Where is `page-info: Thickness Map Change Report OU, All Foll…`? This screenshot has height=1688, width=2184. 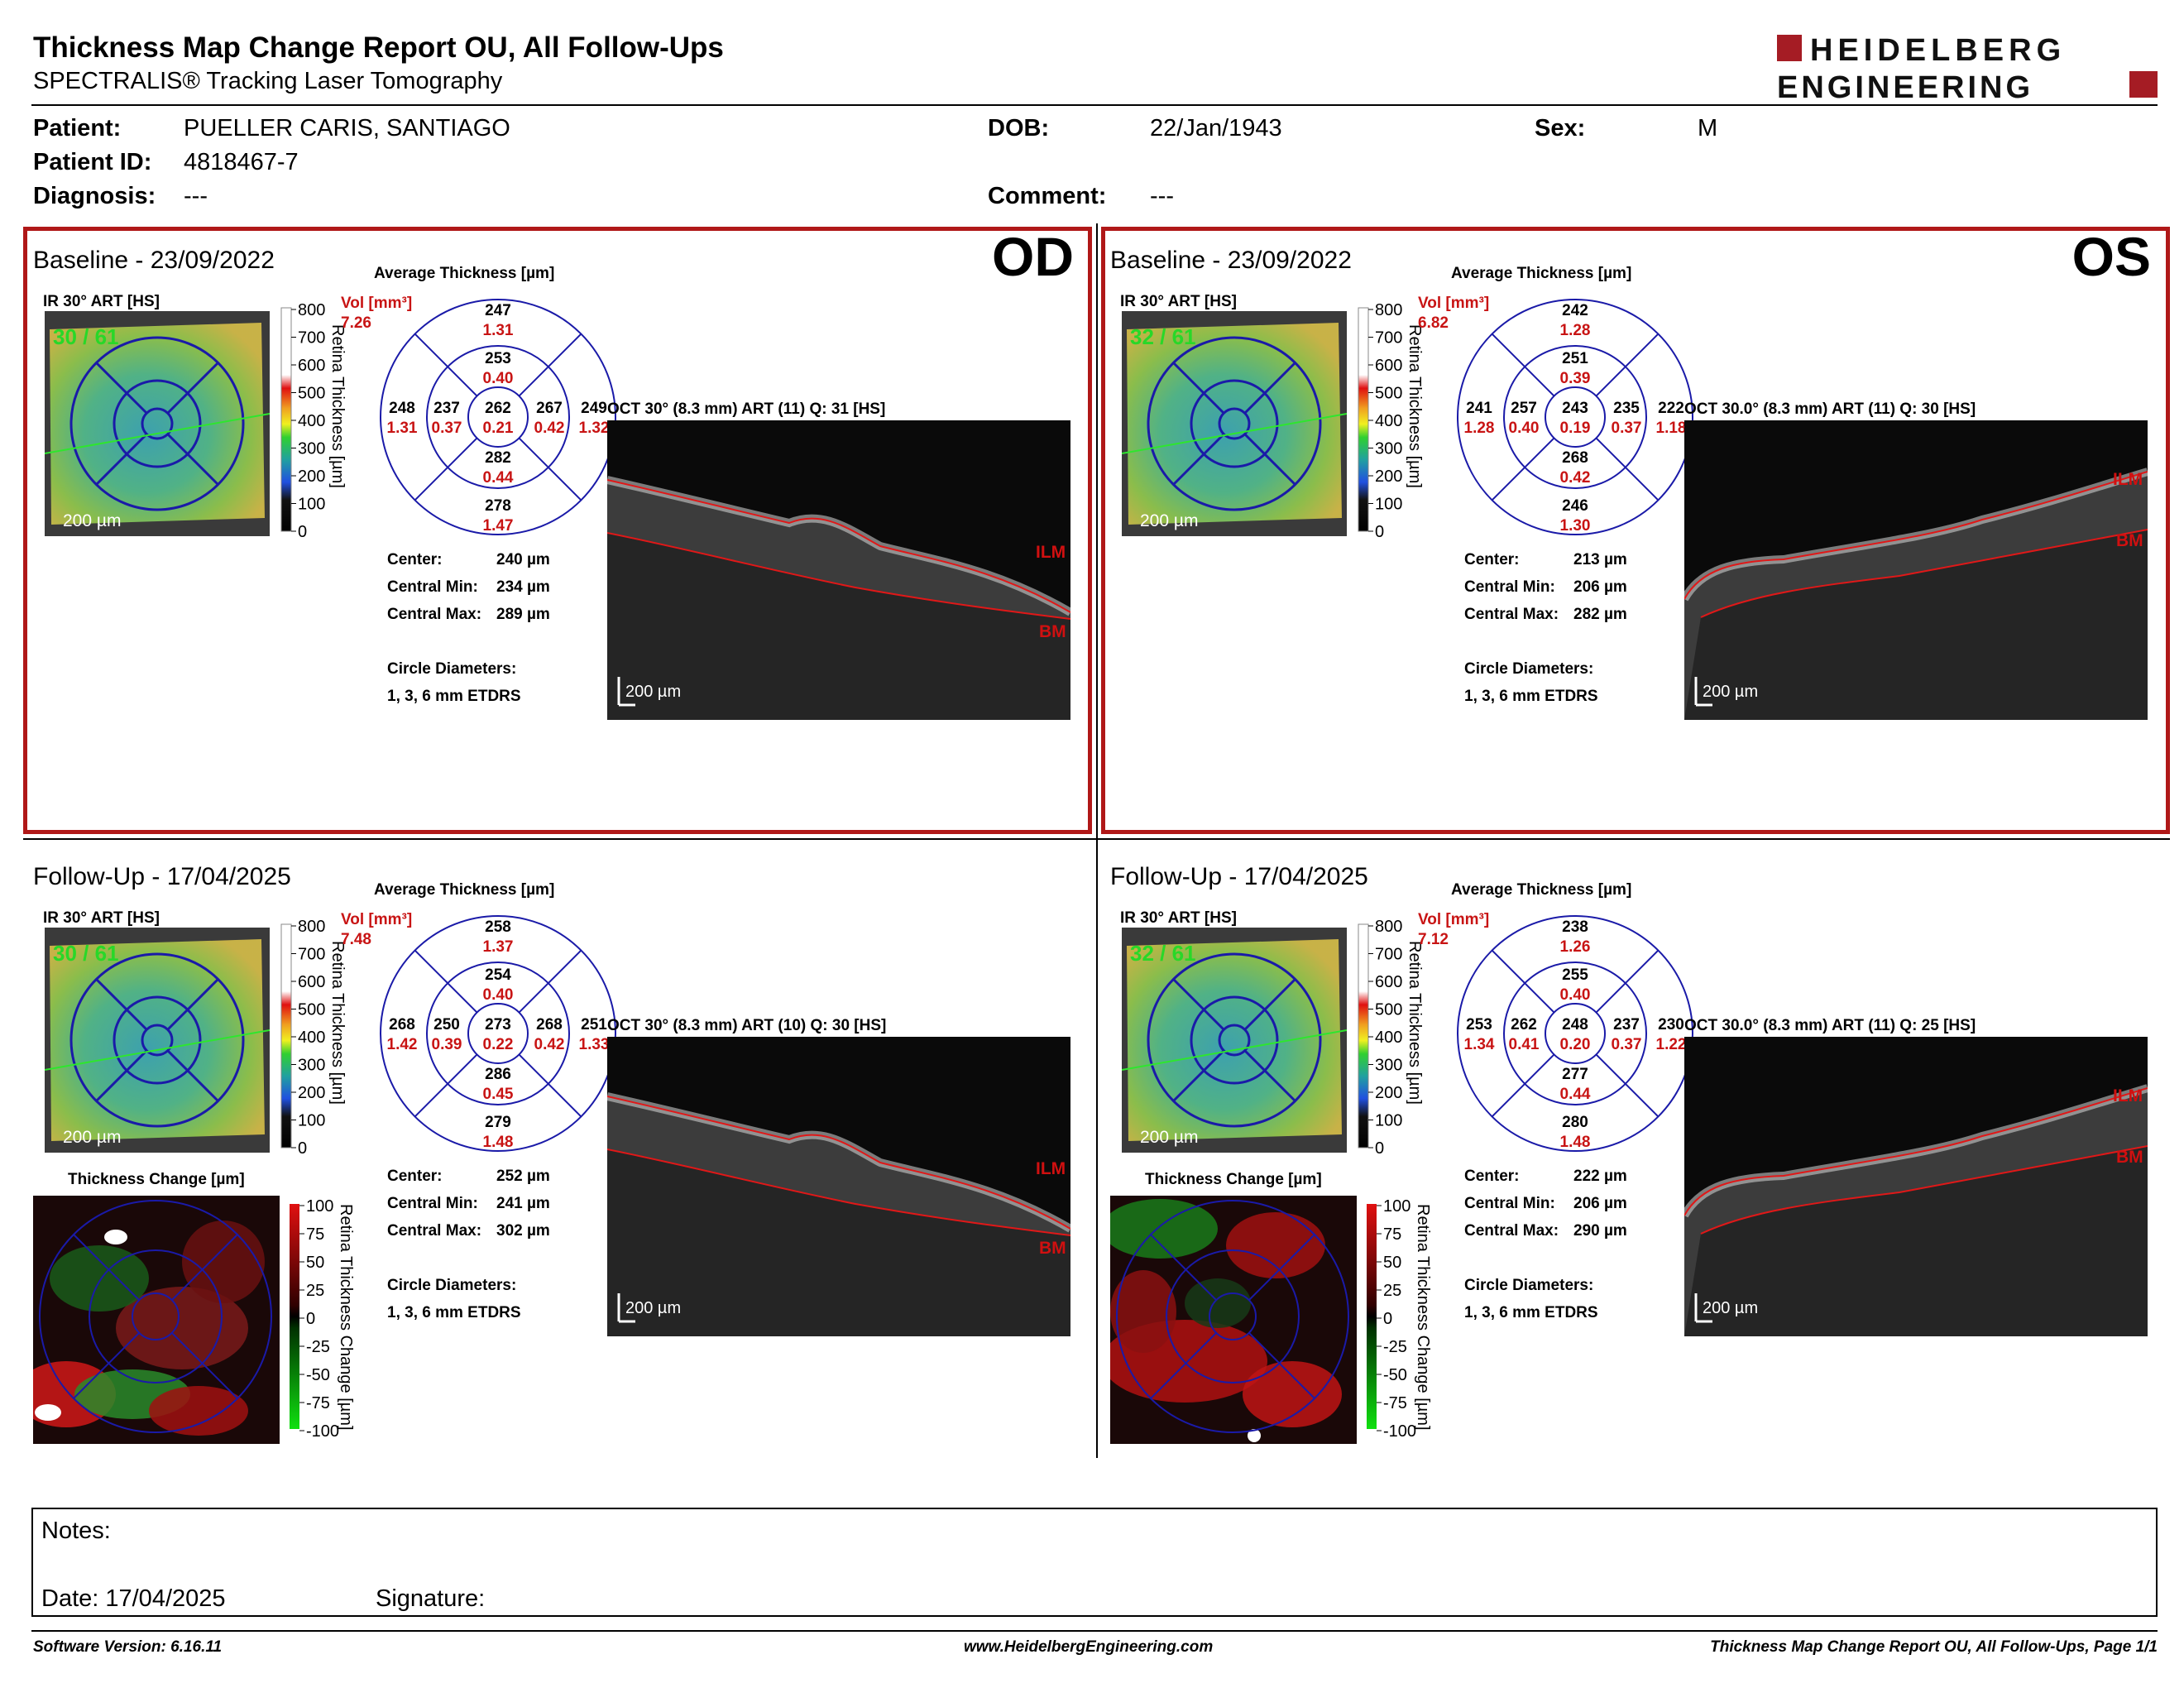
page-info: Thickness Map Change Report OU, All Foll… is located at coordinates (1934, 1647).